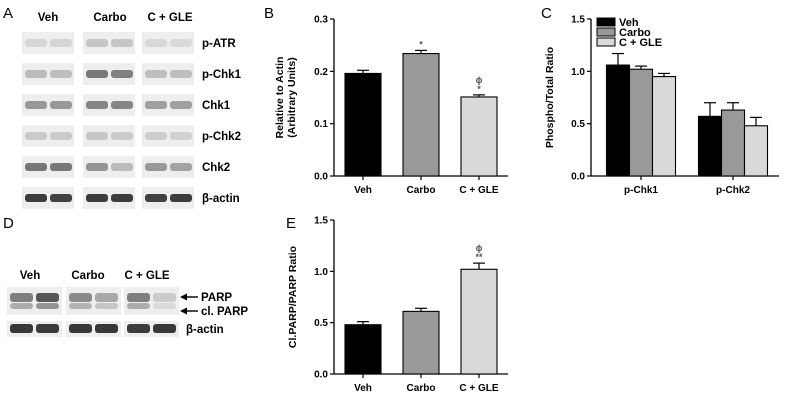 This screenshot has width=794, height=408. I want to click on blot-d-arrow-label: PARP, so click(216, 298).